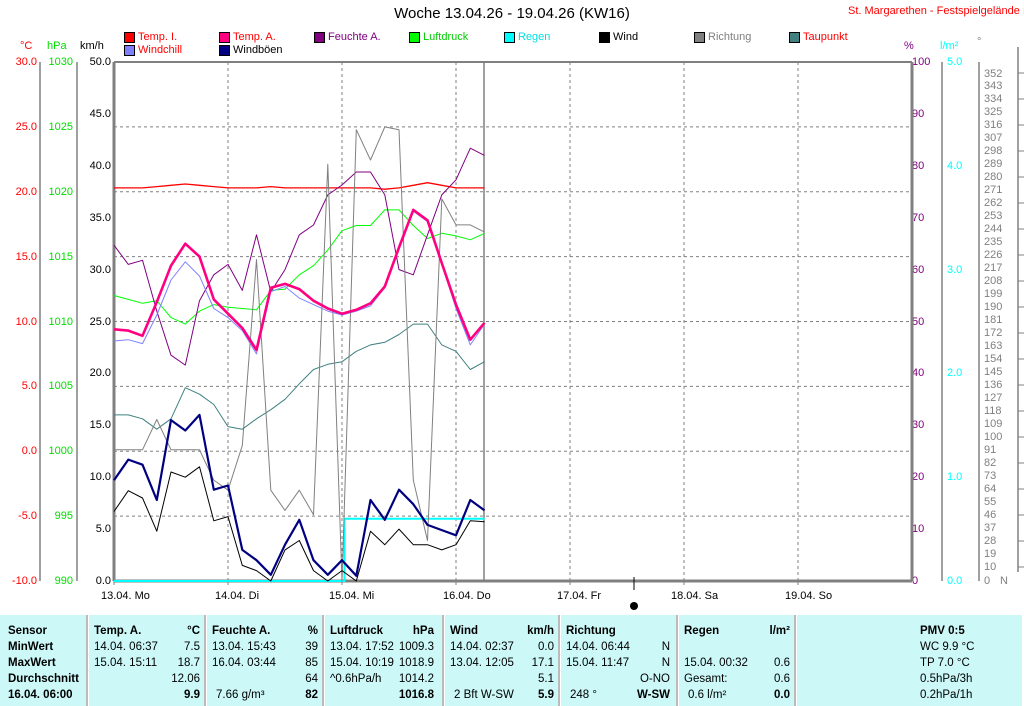 The image size is (1024, 706). What do you see at coordinates (546, 679) in the screenshot?
I see `cell-value: 5.1` at bounding box center [546, 679].